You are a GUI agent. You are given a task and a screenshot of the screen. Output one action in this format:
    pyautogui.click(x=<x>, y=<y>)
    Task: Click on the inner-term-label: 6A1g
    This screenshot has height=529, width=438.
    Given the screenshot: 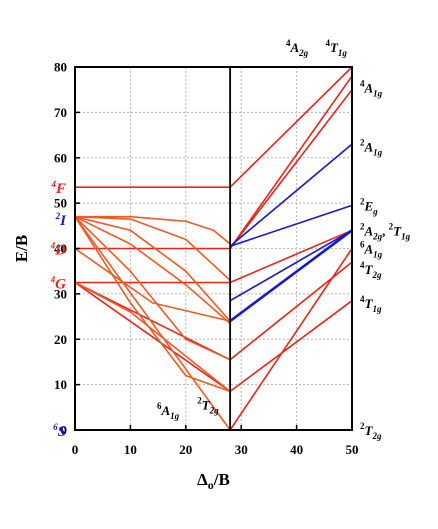 What is the action you would take?
    pyautogui.click(x=168, y=411)
    